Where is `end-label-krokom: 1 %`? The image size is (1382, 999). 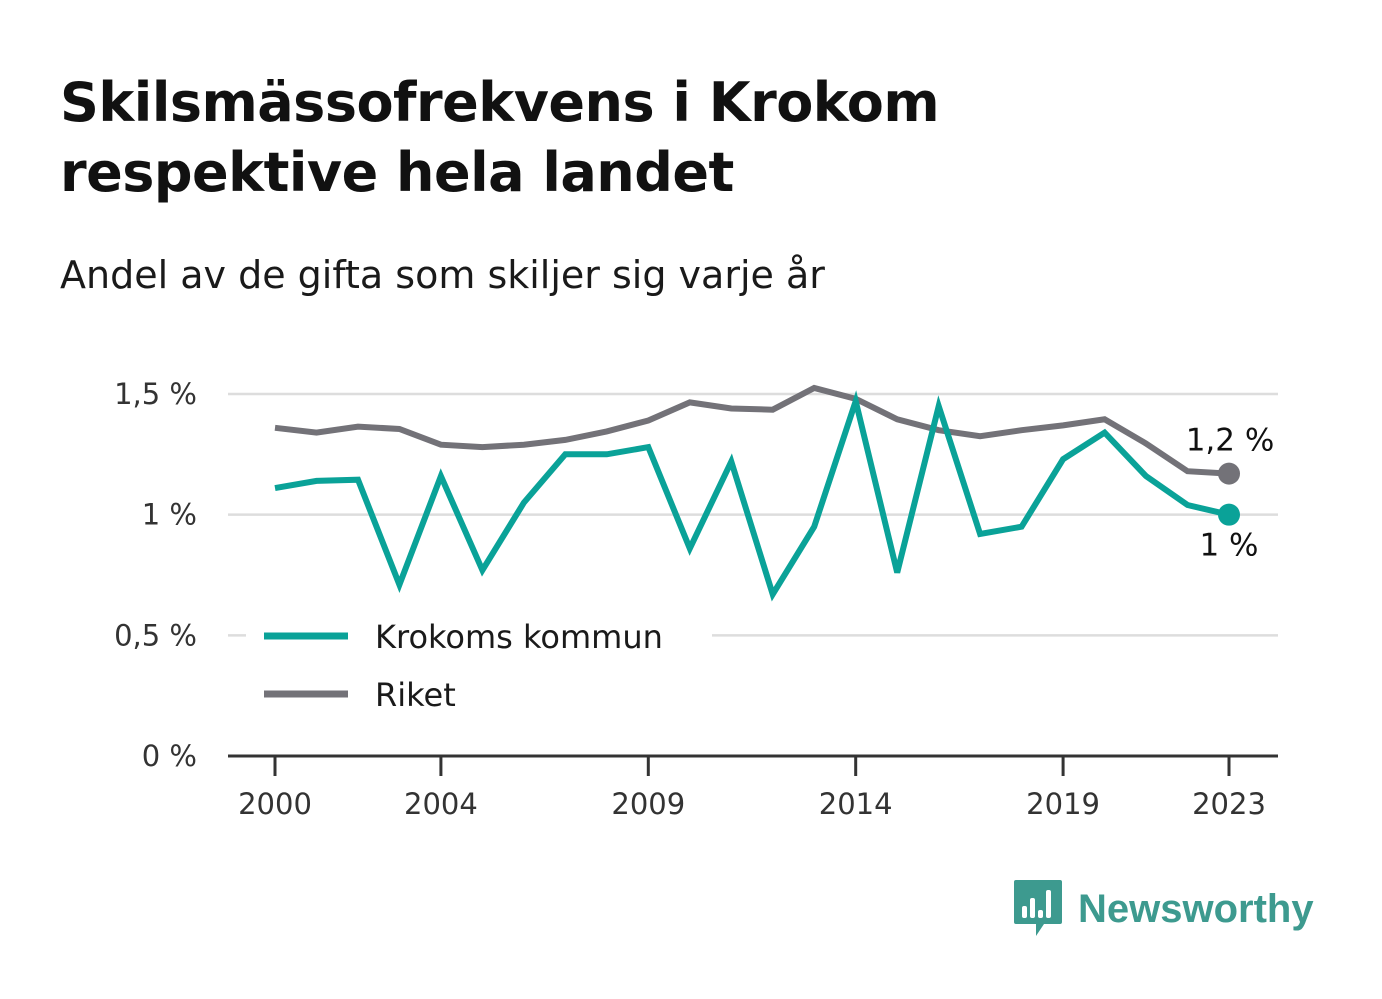
end-label-krokom: 1 % is located at coordinates (1228, 546).